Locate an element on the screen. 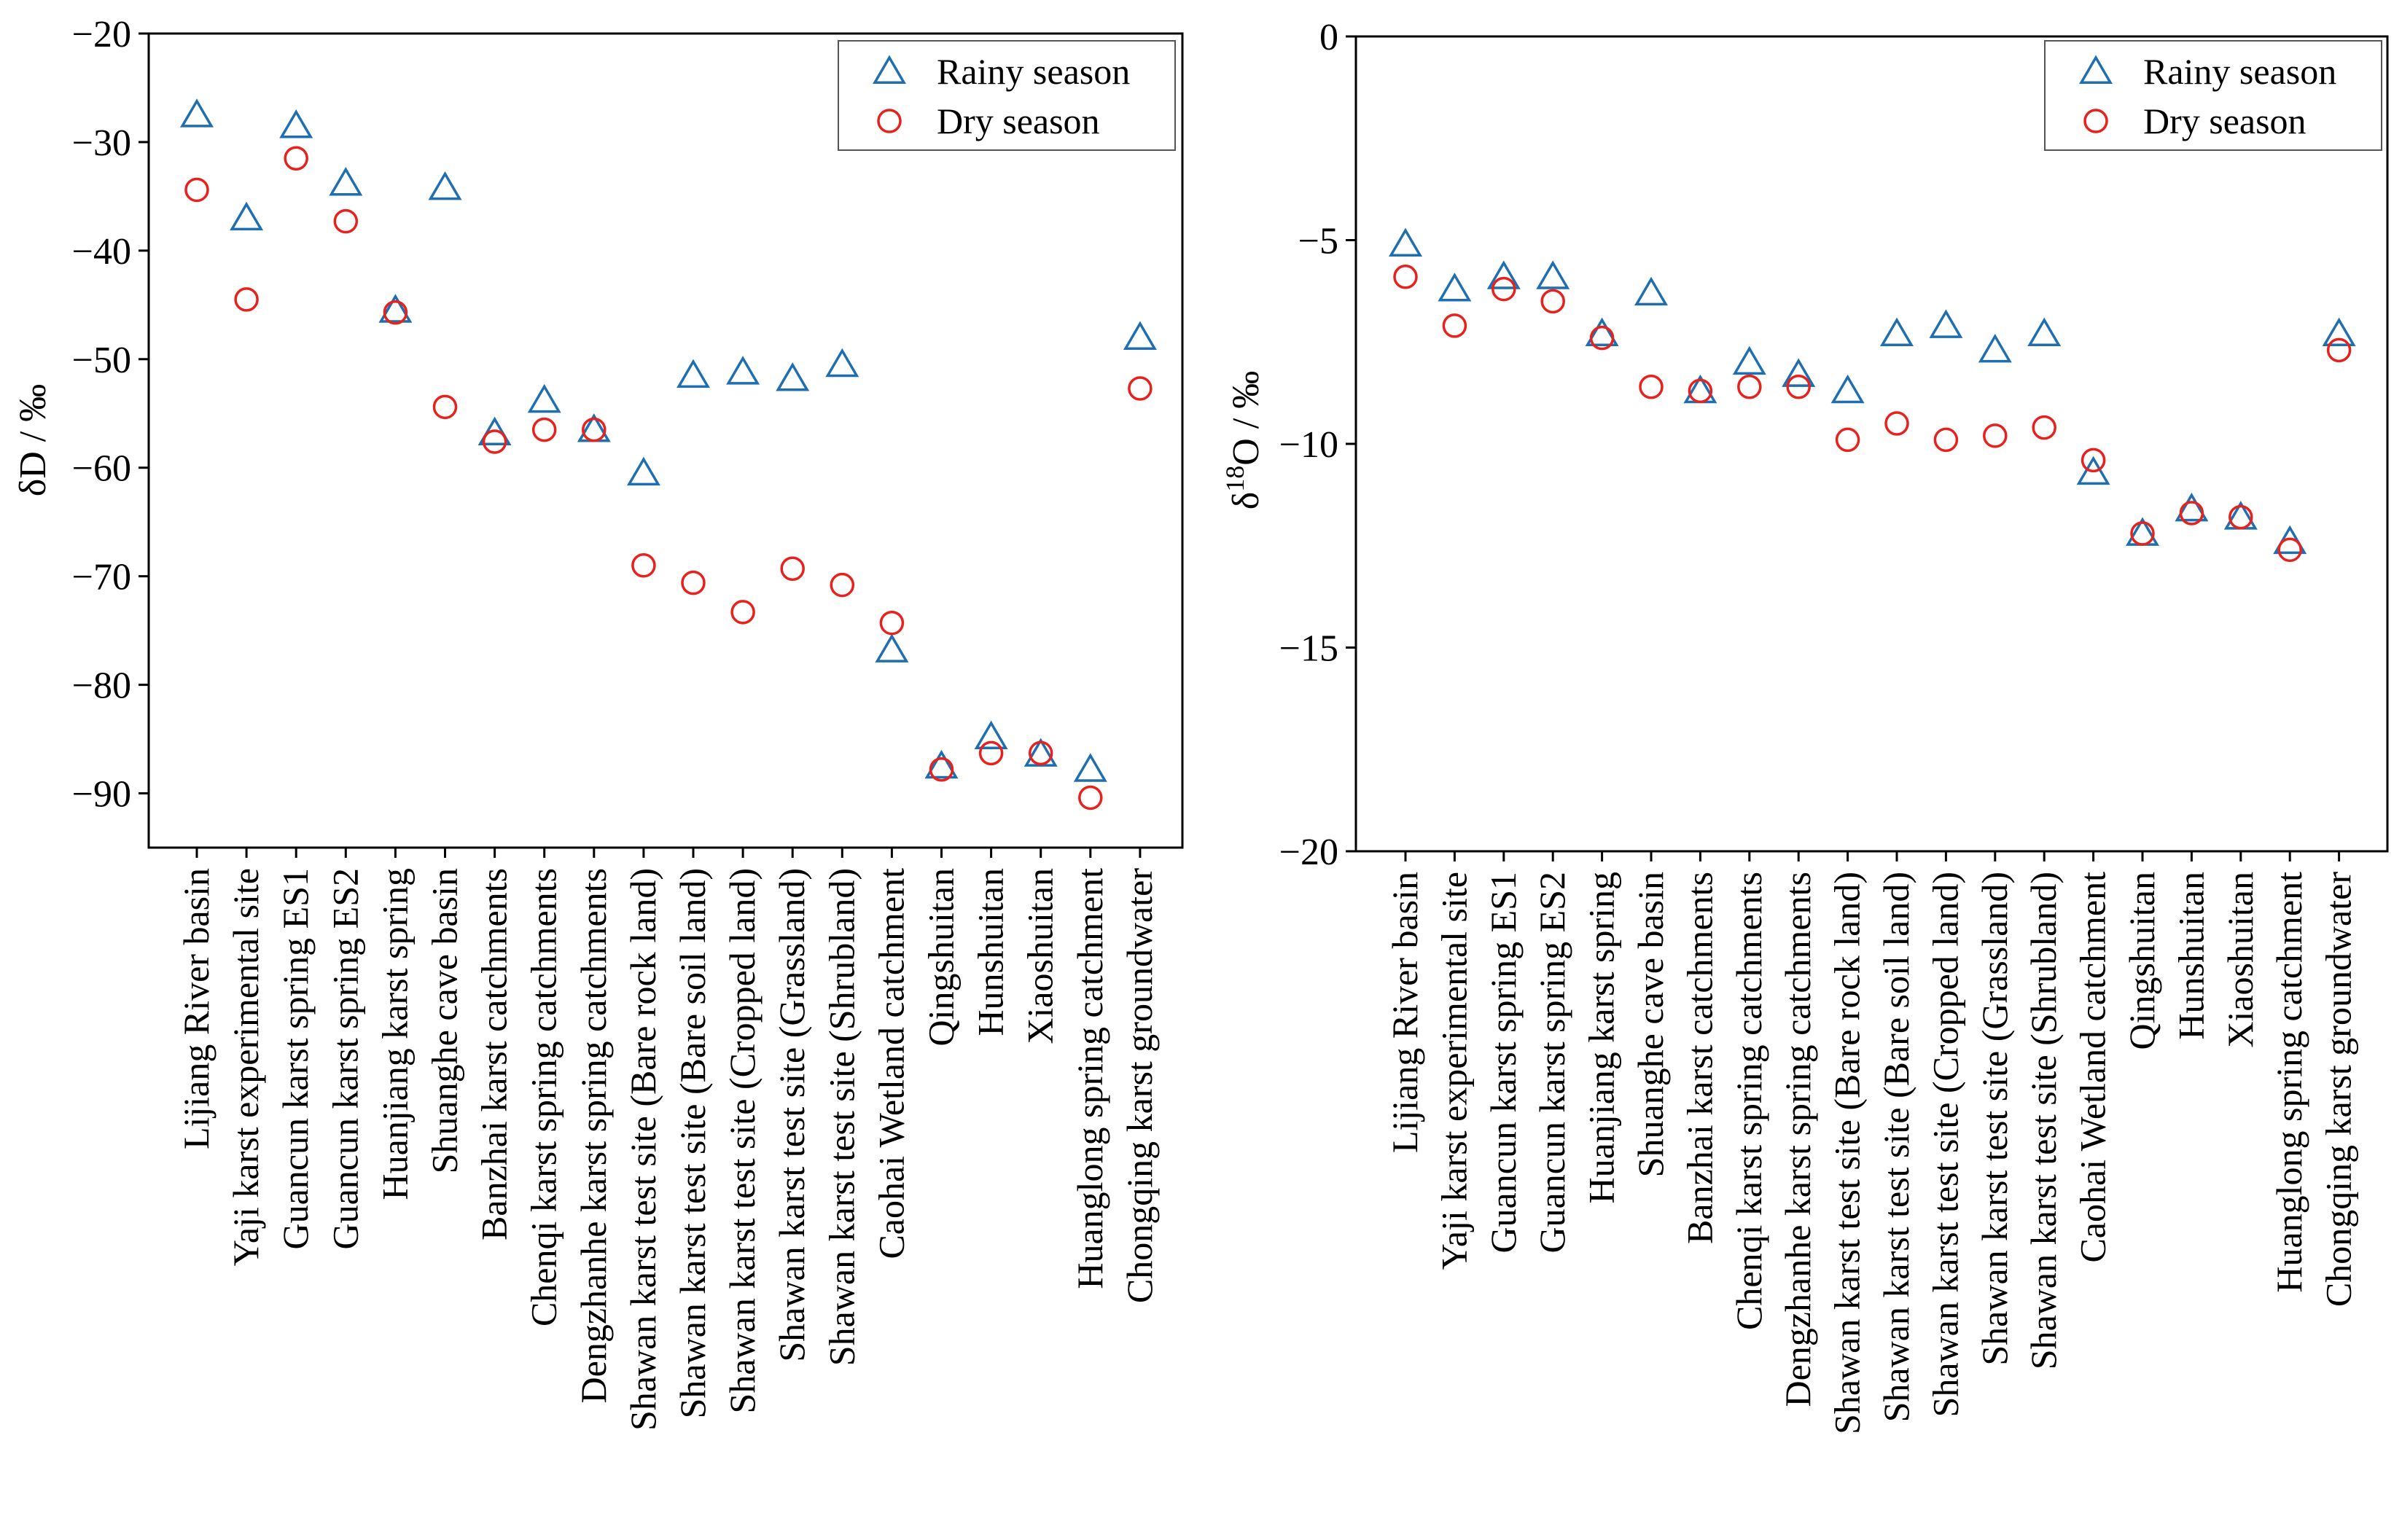 The height and width of the screenshot is (1540, 2402). y-tick-label: −10 is located at coordinates (1308, 445).